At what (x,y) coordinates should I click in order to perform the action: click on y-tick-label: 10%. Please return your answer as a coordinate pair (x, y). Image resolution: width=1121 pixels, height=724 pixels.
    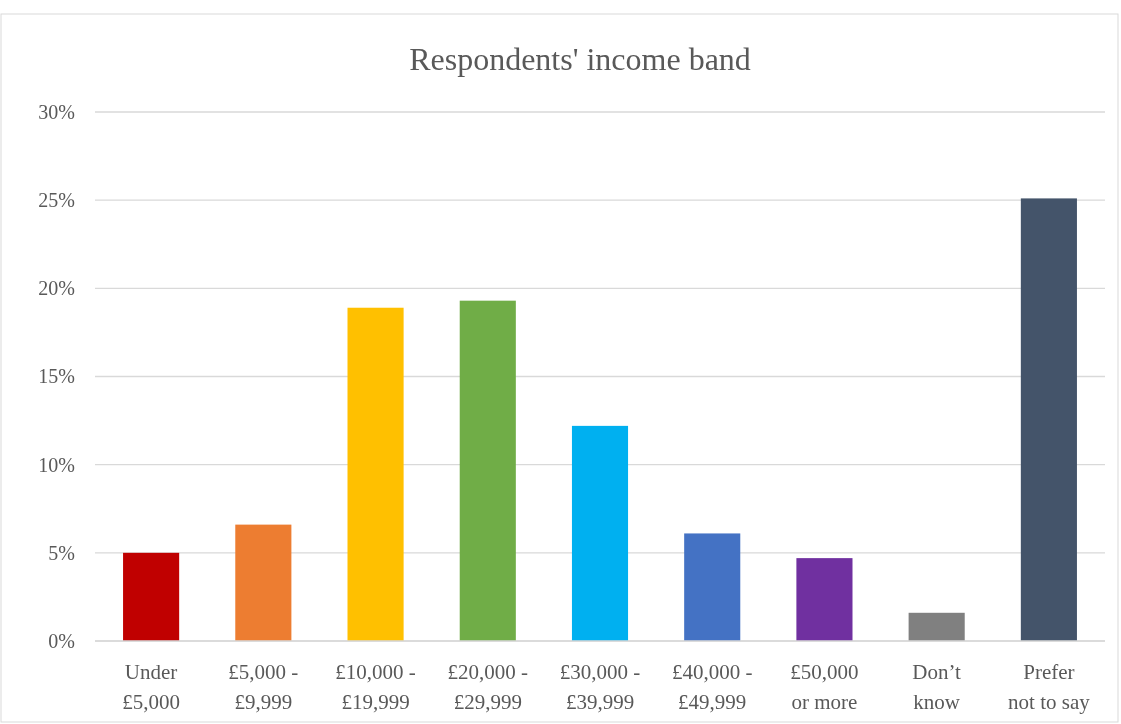
    Looking at the image, I should click on (56, 464).